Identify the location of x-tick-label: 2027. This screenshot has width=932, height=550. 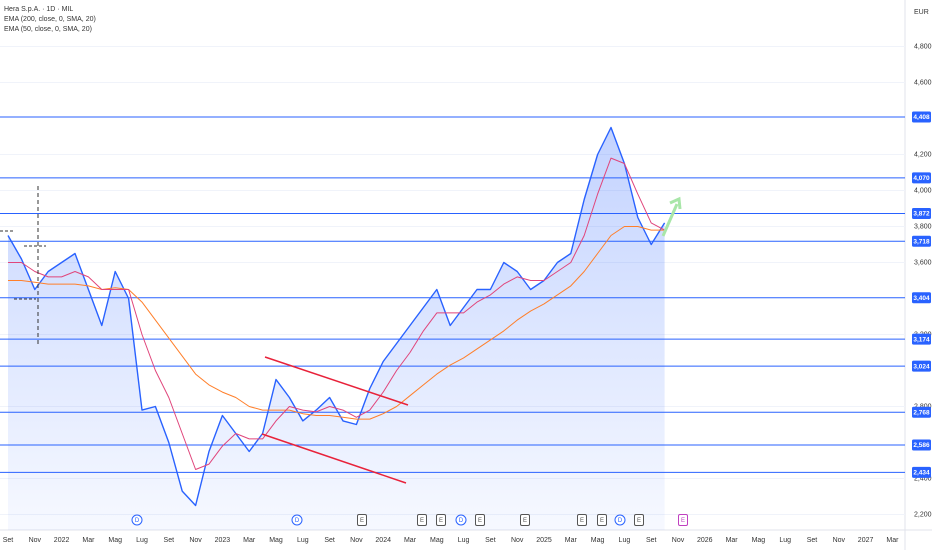
(866, 540).